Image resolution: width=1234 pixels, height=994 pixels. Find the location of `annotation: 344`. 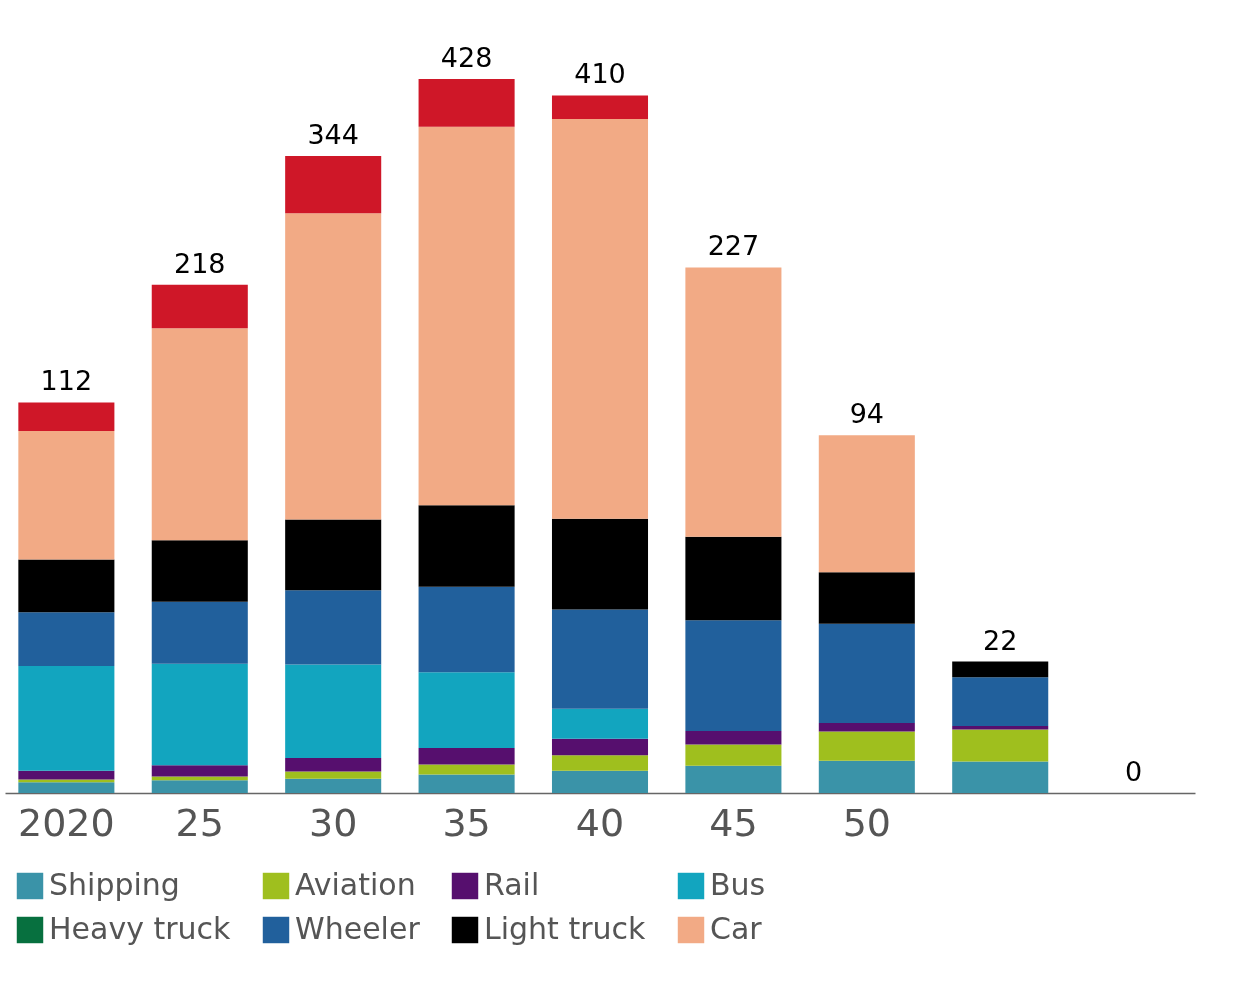

annotation: 344 is located at coordinates (333, 135).